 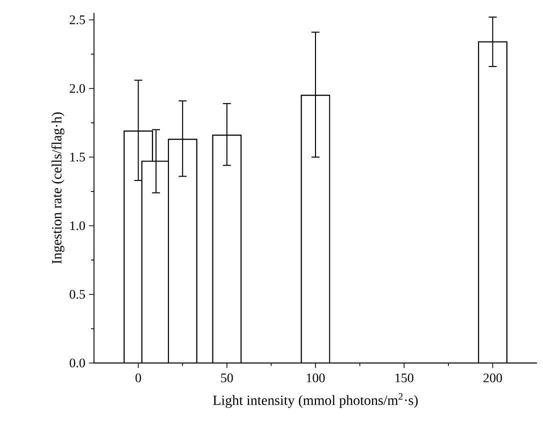 What do you see at coordinates (77, 363) in the screenshot?
I see `y-tick-label: 0.0` at bounding box center [77, 363].